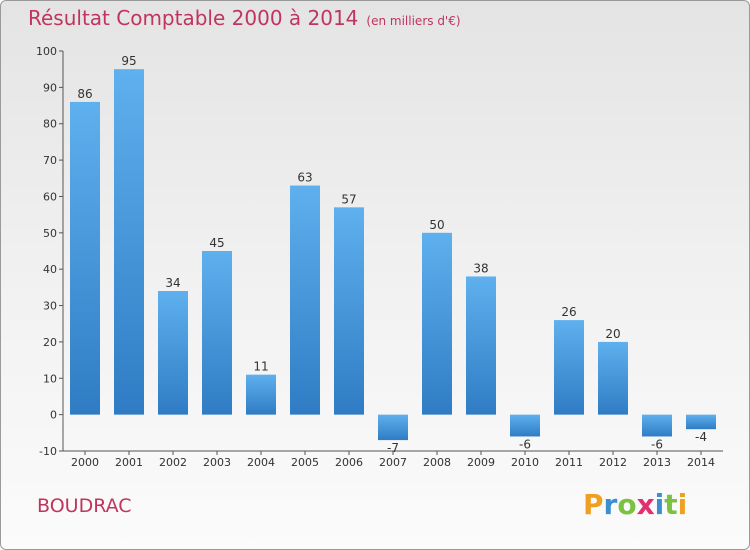 The width and height of the screenshot is (750, 550). I want to click on y-tick-label: 100, so click(46, 51).